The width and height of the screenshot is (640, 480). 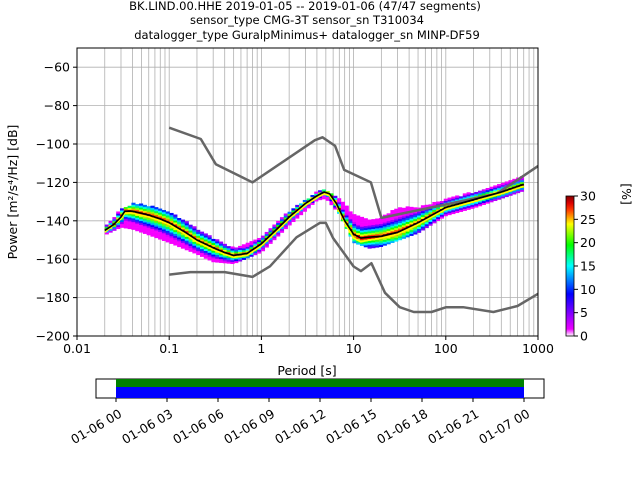 What do you see at coordinates (402, 426) in the screenshot?
I see `timeline-tick-label: 01-06 18` at bounding box center [402, 426].